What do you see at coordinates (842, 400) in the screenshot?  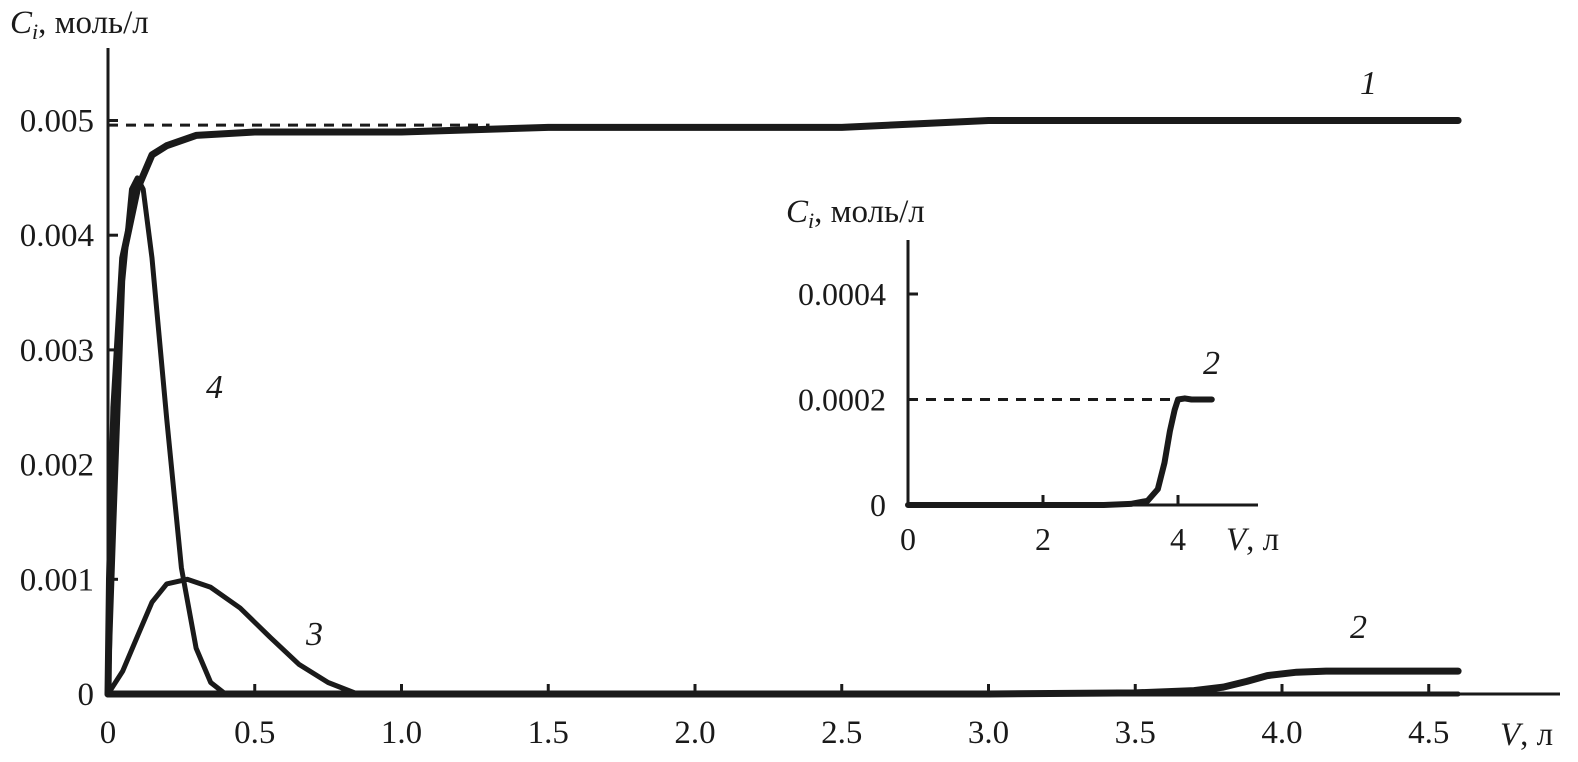 I see `inset-y-tick-label: 0.0002` at bounding box center [842, 400].